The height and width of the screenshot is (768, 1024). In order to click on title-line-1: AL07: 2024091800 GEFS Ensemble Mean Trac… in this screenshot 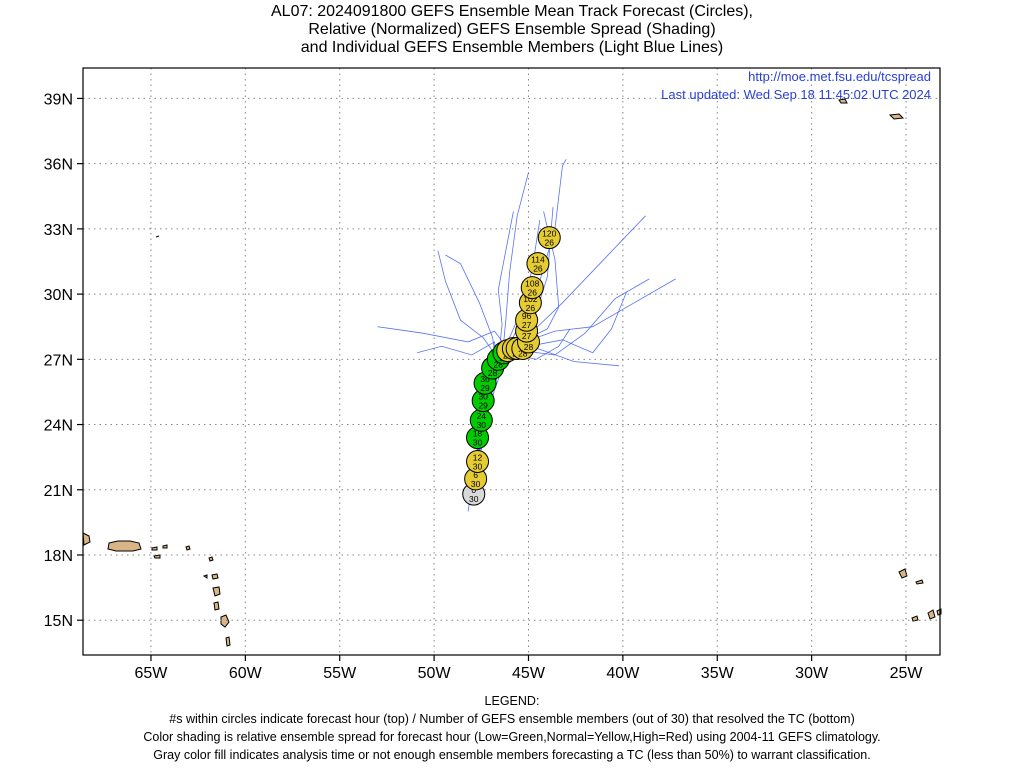, I will do `click(512, 11)`.